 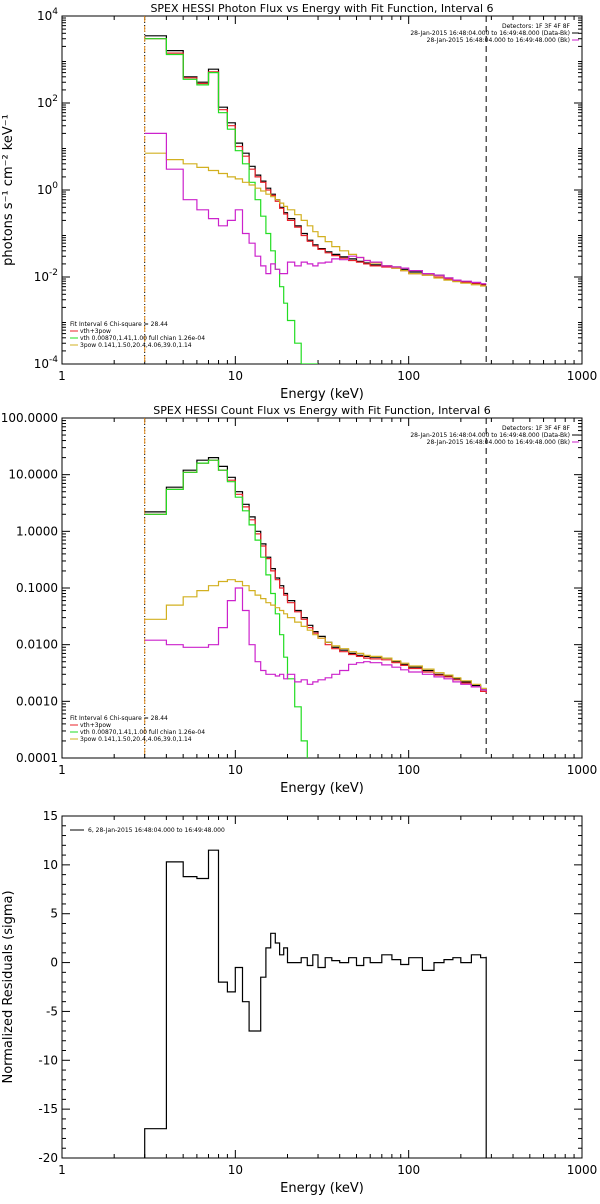 What do you see at coordinates (37, 645) in the screenshot?
I see `y-tick-label: 0.0100` at bounding box center [37, 645].